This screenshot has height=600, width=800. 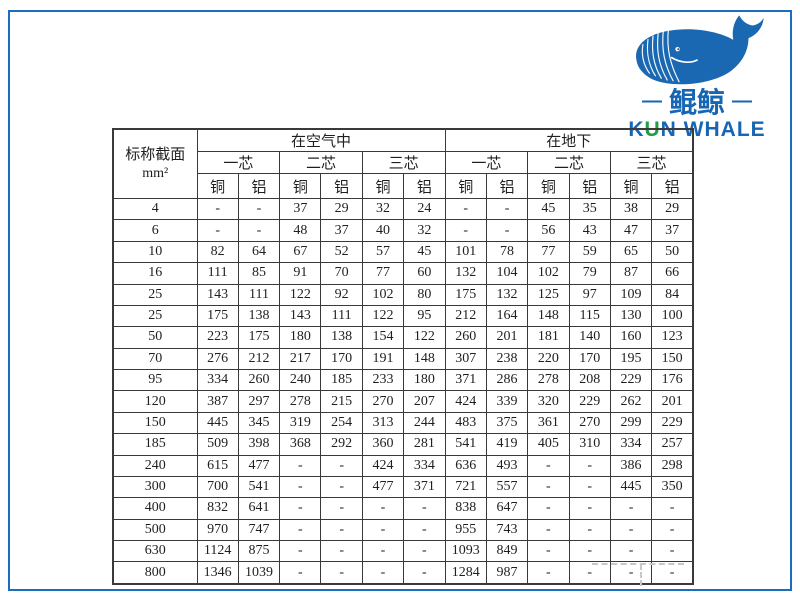 What do you see at coordinates (259, 273) in the screenshot?
I see `value-cell: 85` at bounding box center [259, 273].